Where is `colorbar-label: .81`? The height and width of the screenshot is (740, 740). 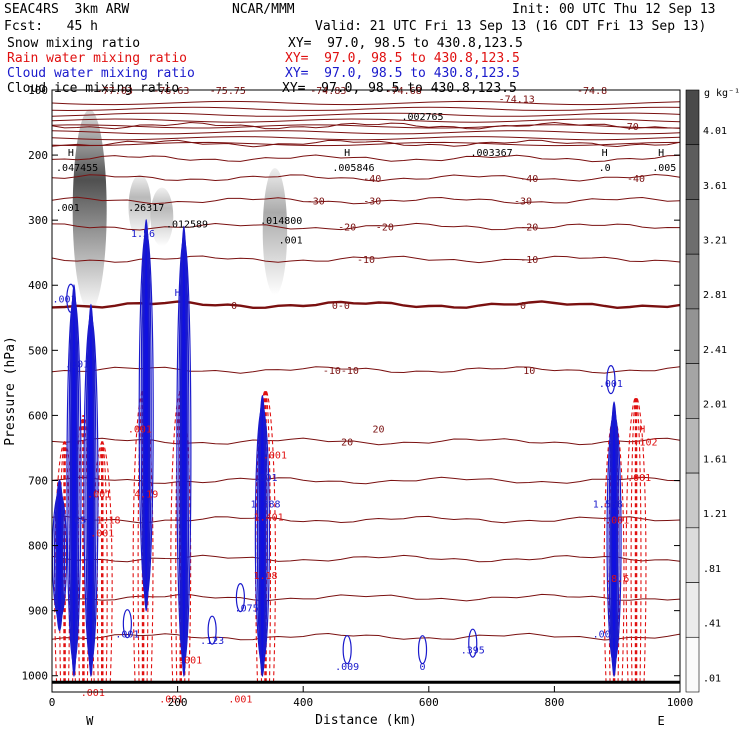
colorbar-label: .81 is located at coordinates (712, 569).